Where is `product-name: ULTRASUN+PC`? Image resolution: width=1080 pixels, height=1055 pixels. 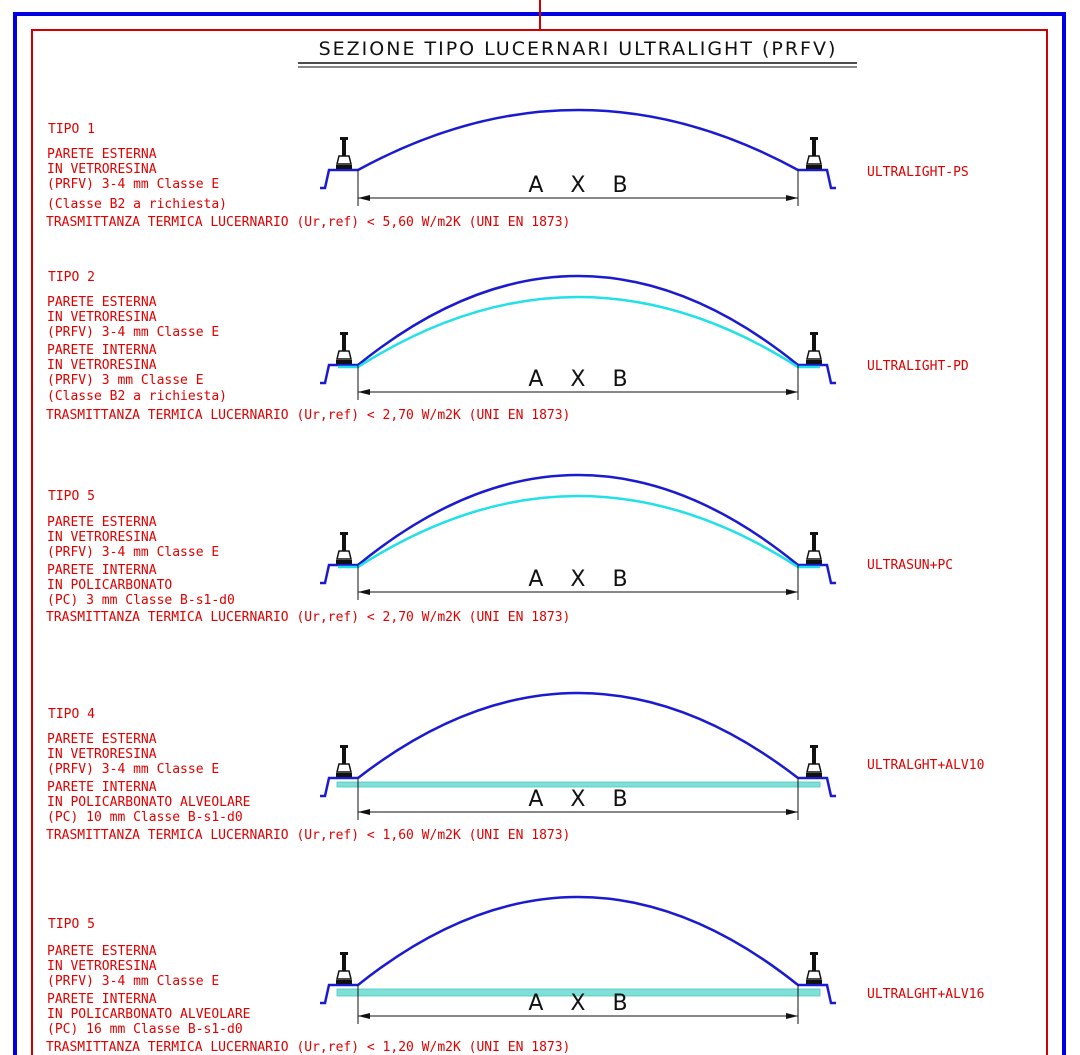 product-name: ULTRASUN+PC is located at coordinates (910, 565).